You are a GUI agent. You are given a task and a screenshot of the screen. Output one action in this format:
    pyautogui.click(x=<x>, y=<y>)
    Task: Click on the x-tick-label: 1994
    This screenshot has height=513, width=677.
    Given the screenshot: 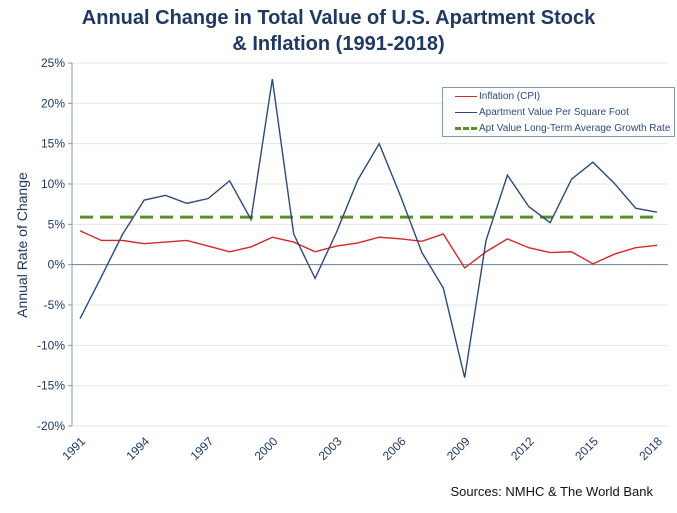 What is the action you would take?
    pyautogui.click(x=137, y=448)
    